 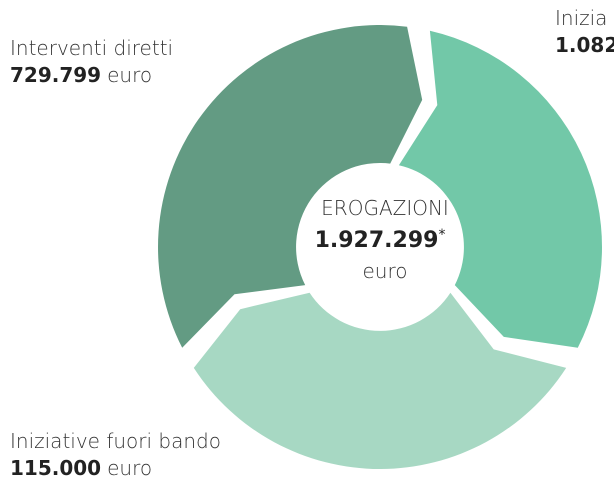 I want to click on segment-value: 1.082euro, so click(x=584, y=45).